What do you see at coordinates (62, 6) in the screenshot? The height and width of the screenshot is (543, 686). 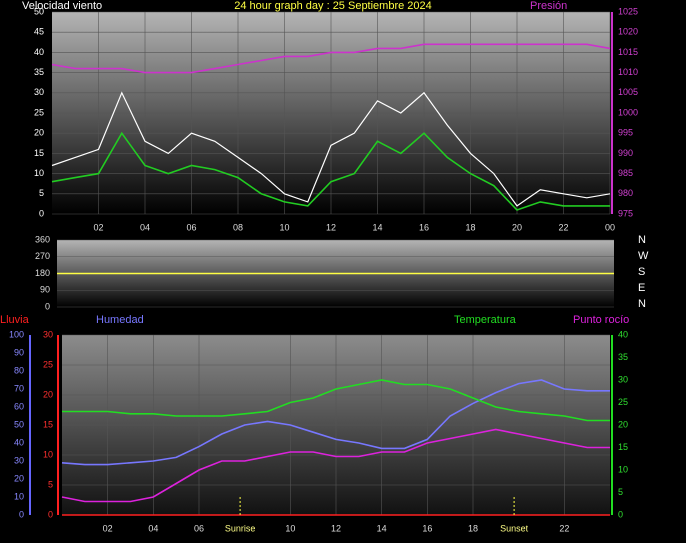 I see `y-label: Velocidad viento` at bounding box center [62, 6].